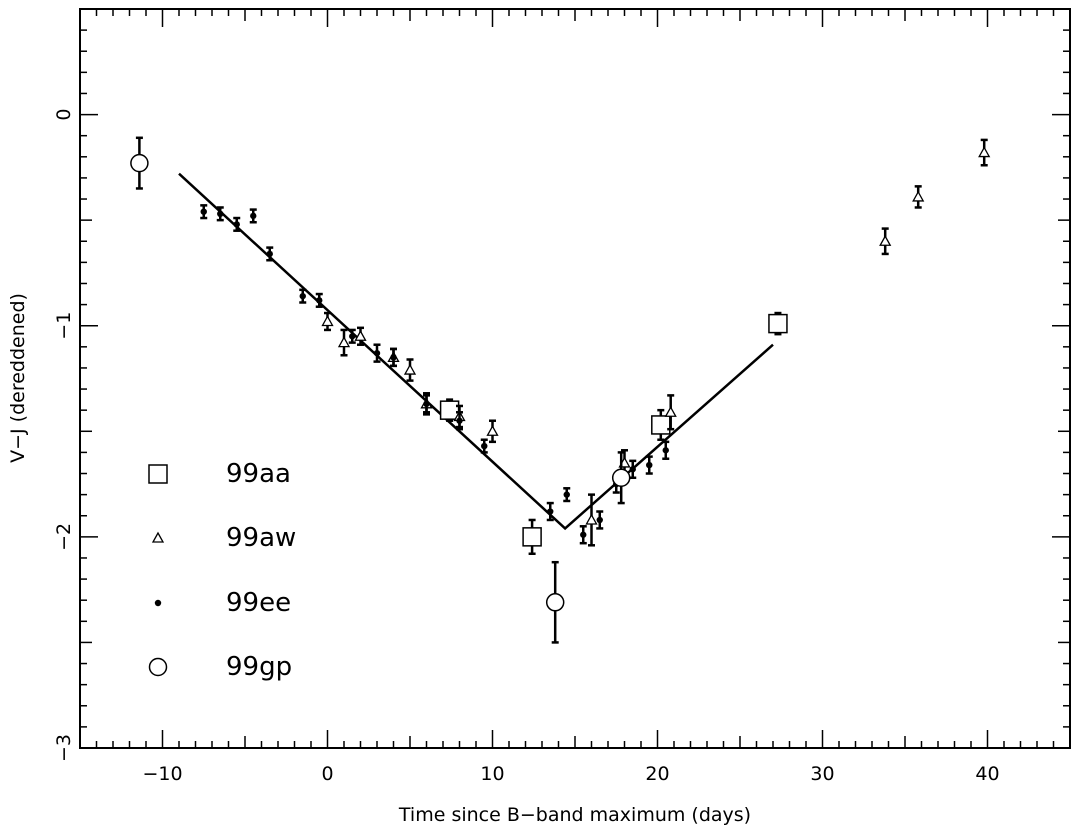 This screenshot has height=835, width=1080. Describe the element at coordinates (158, 474) in the screenshot. I see `legend-marker-99aa` at that location.